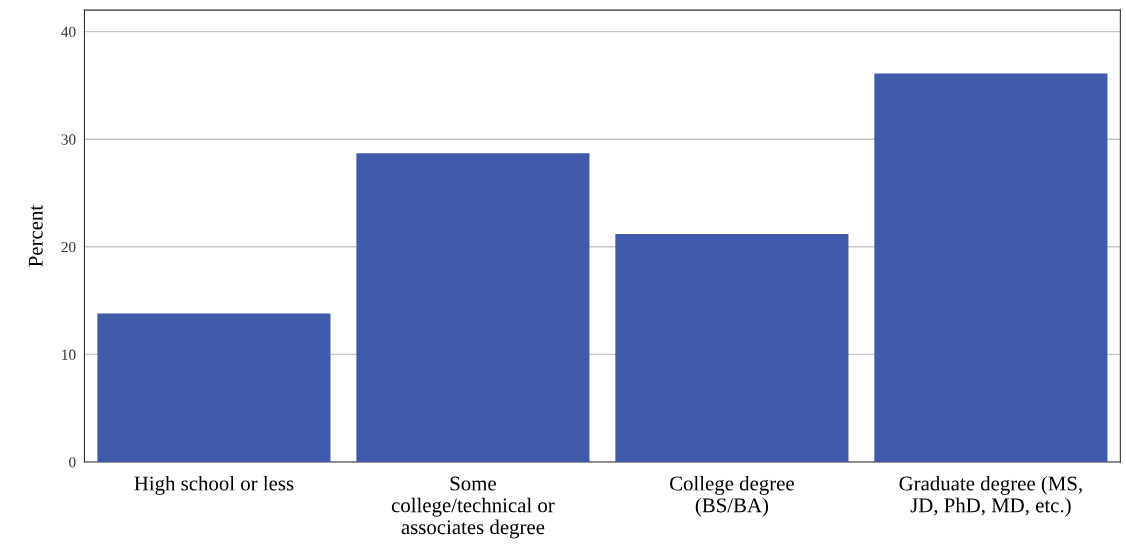 Image resolution: width=1126 pixels, height=560 pixels. Describe the element at coordinates (68, 32) in the screenshot. I see `y-tick-label: 40` at that location.